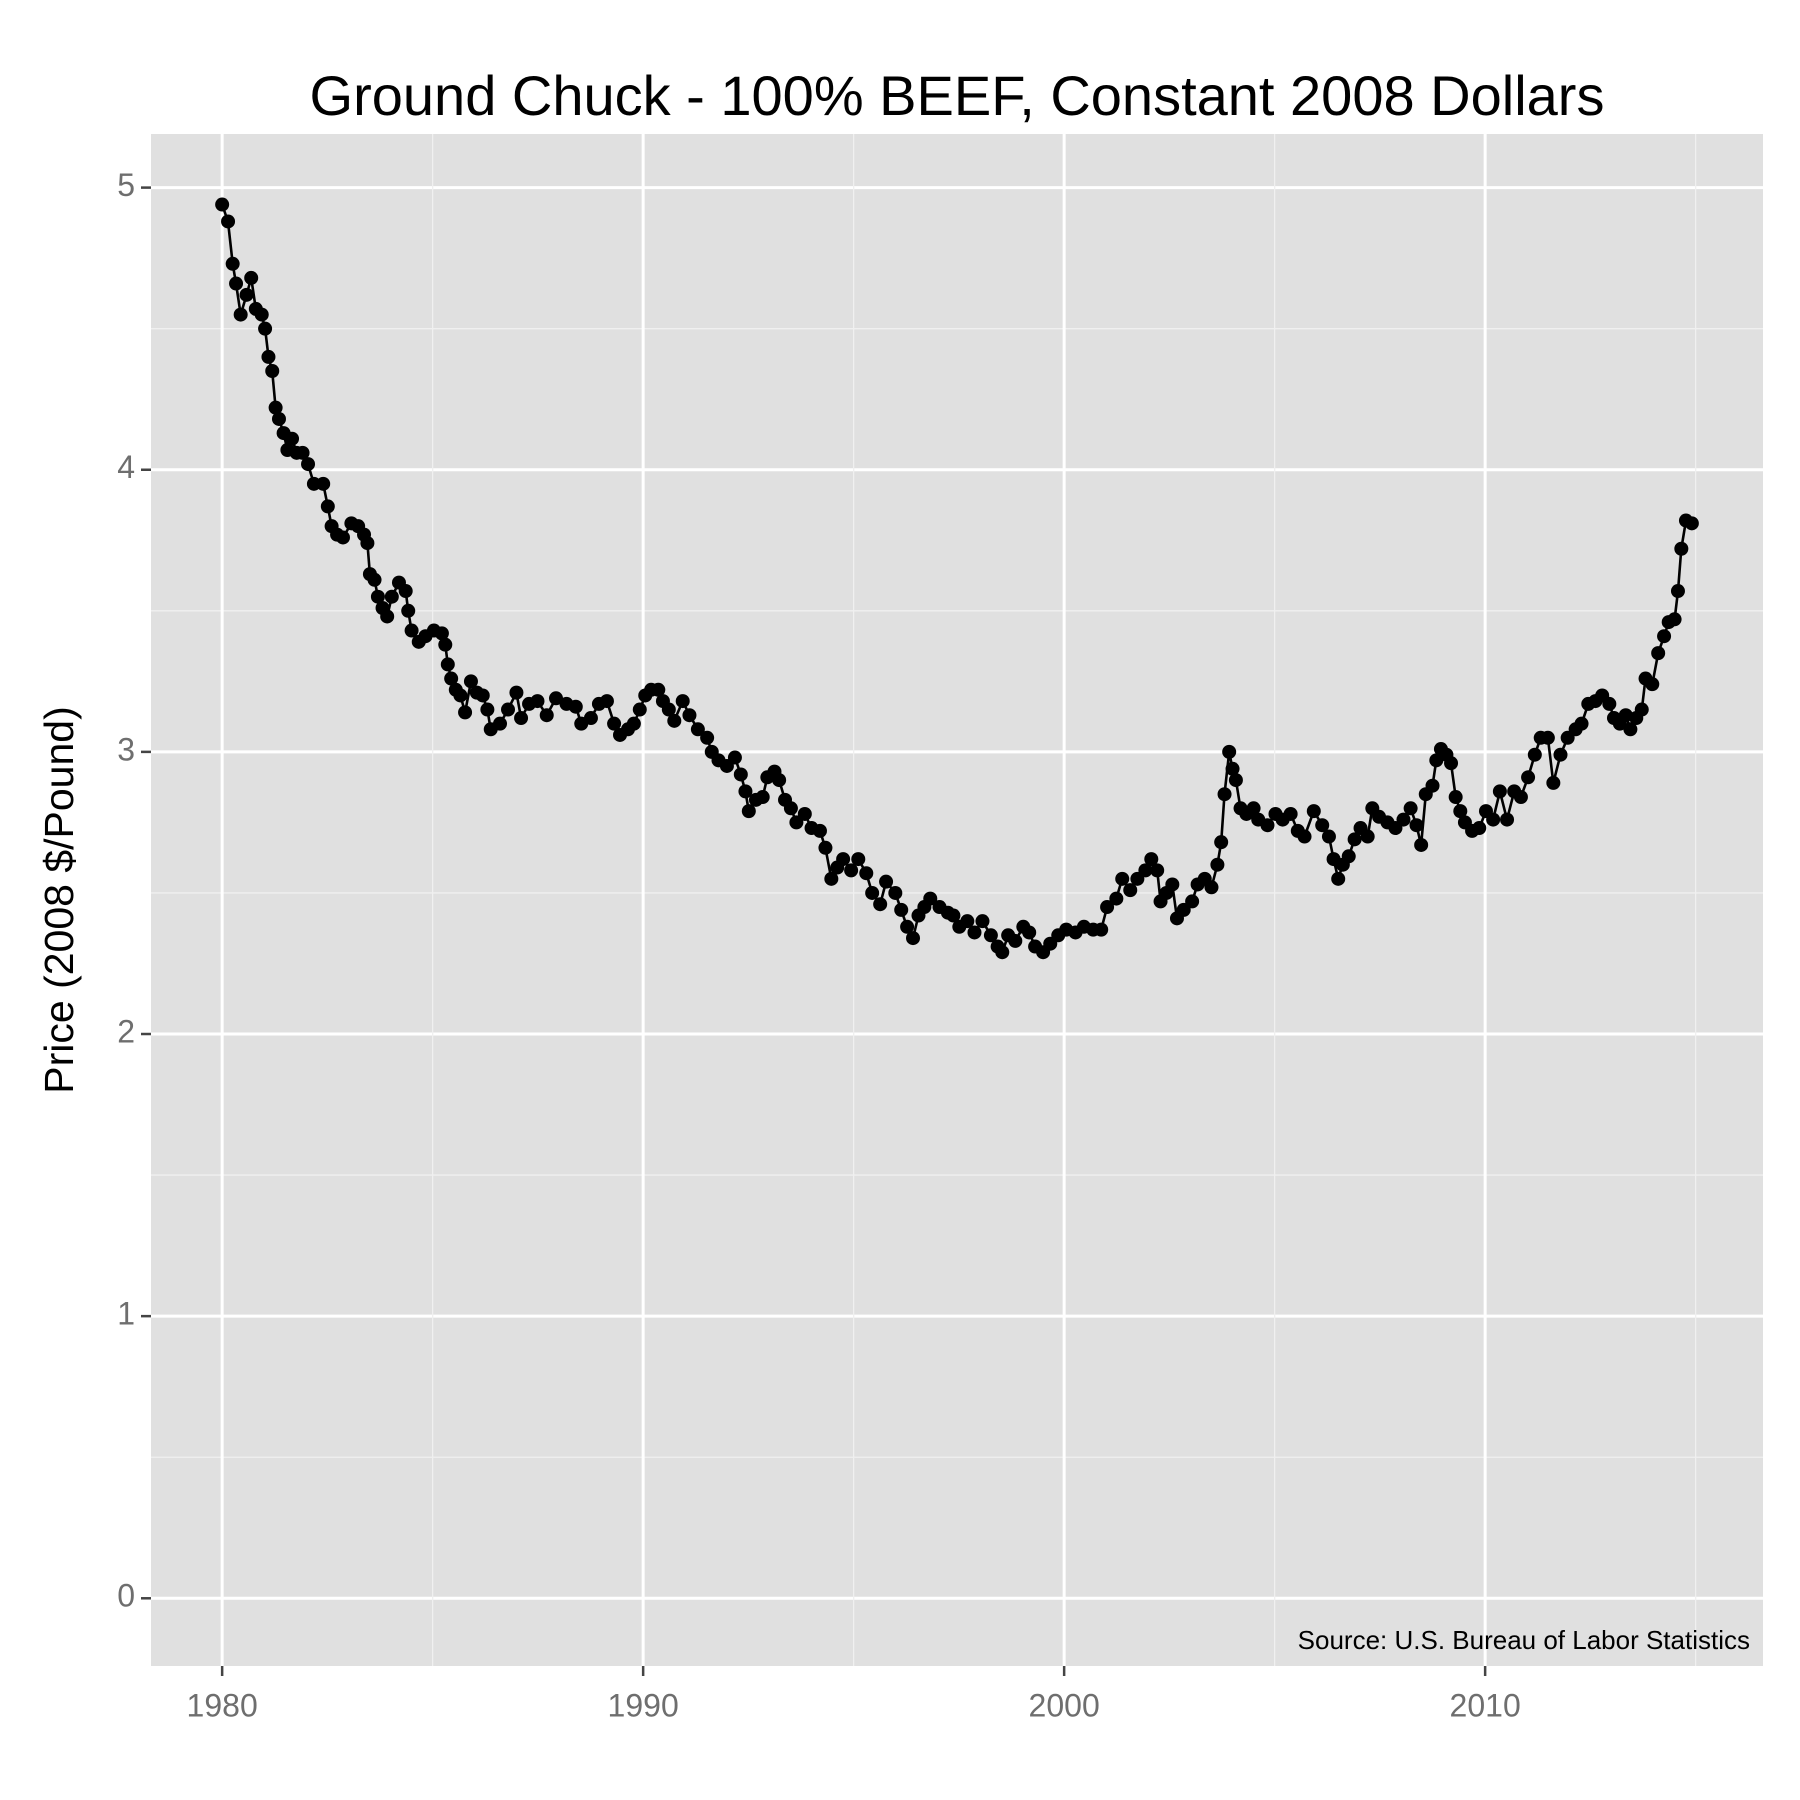  I want to click on x-tick-label: 2010, so click(1485, 1705).